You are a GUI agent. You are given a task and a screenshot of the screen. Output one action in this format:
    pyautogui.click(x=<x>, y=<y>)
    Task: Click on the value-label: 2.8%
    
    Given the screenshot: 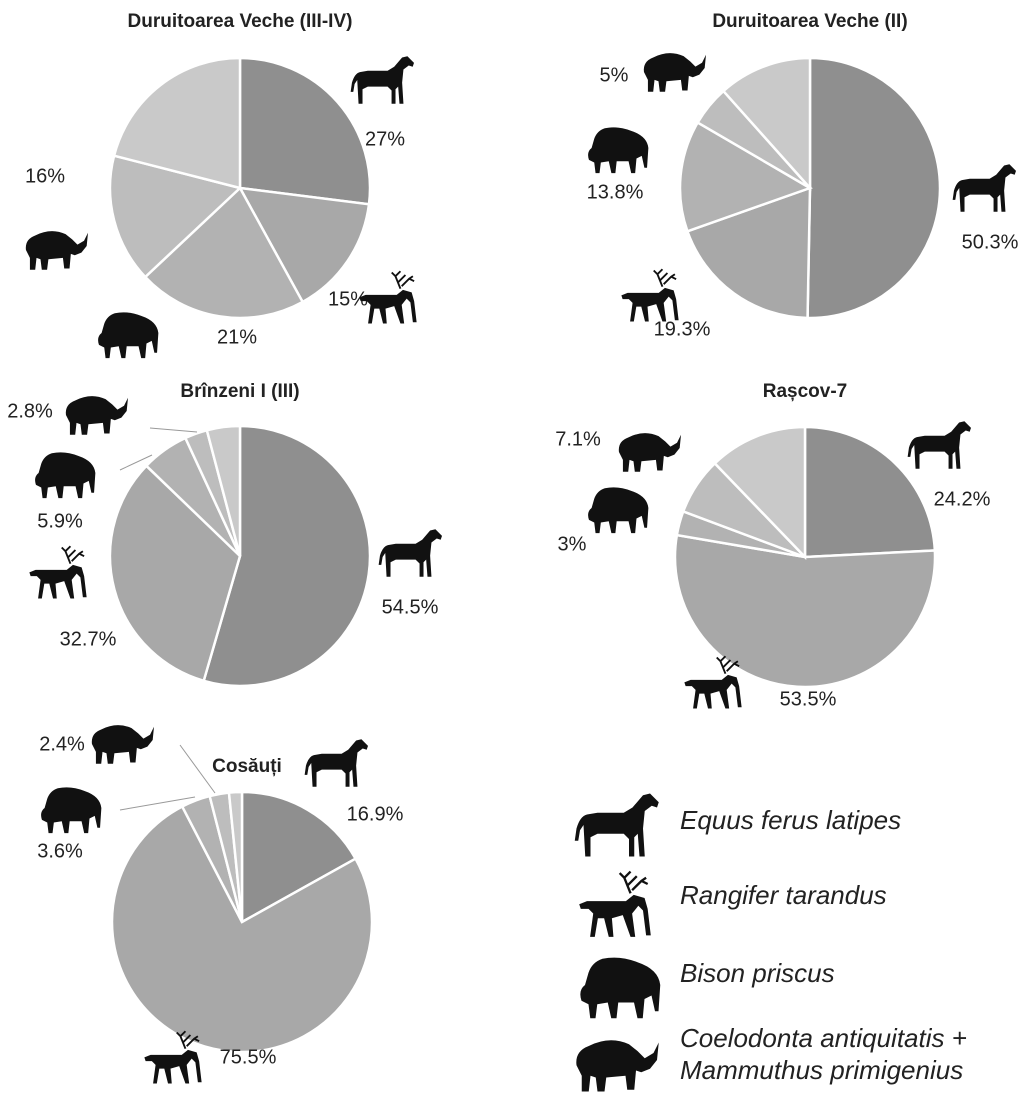 What is the action you would take?
    pyautogui.click(x=30, y=411)
    